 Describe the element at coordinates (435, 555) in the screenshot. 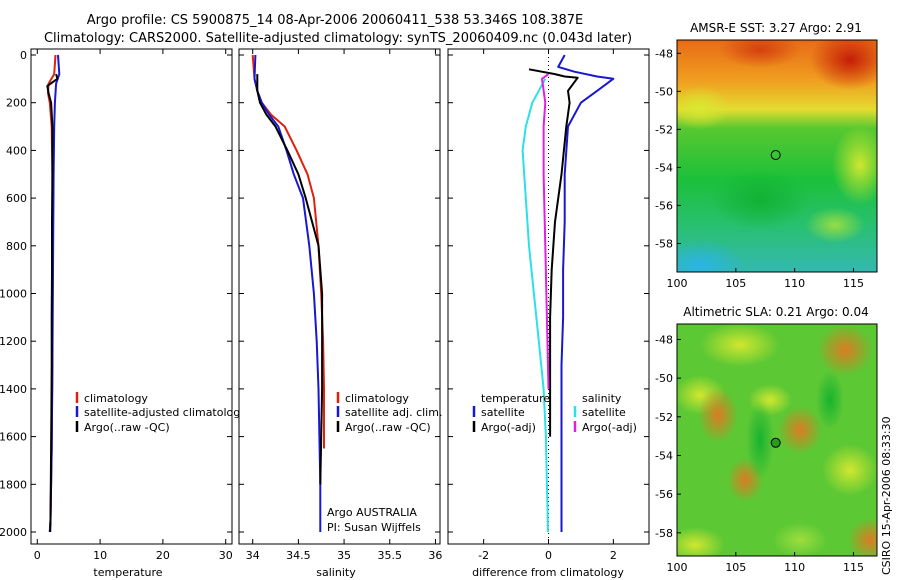

I see `salinity-xtick-label: 36` at that location.